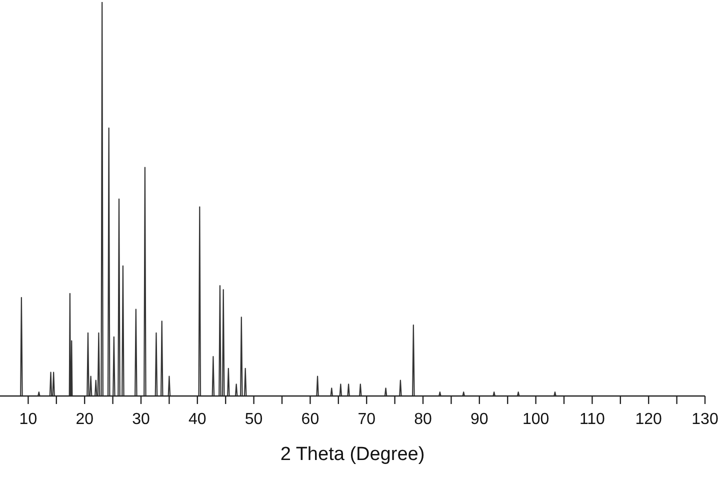 The height and width of the screenshot is (479, 721). What do you see at coordinates (141, 419) in the screenshot?
I see `x-tick-label: 30` at bounding box center [141, 419].